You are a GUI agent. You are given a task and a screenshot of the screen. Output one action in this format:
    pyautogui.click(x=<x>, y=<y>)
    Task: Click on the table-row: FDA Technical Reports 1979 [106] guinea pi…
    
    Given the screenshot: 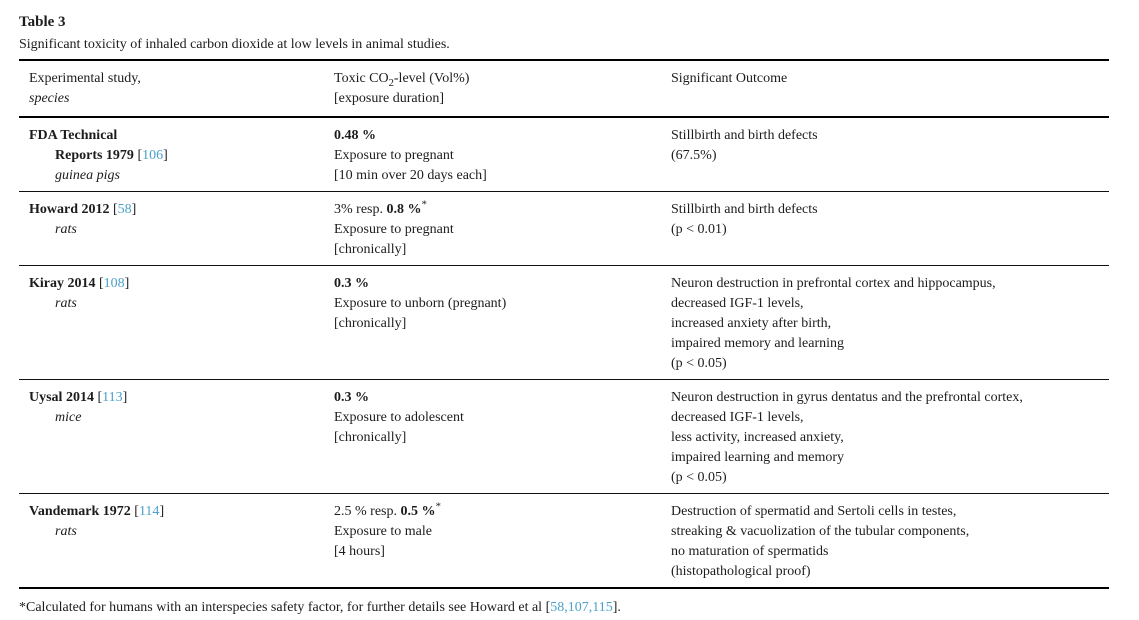 What is the action you would take?
    pyautogui.click(x=564, y=154)
    